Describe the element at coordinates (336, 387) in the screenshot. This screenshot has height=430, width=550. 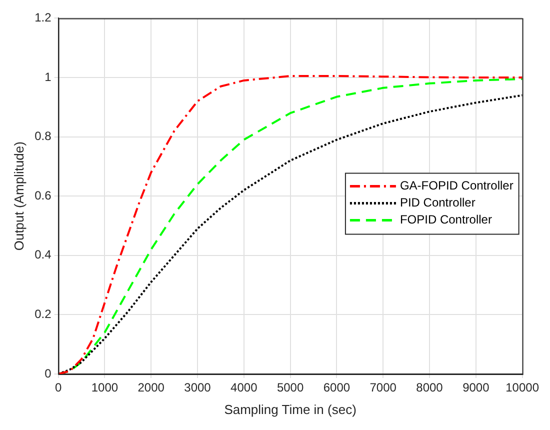
I see `x-tick-label: 6000` at that location.